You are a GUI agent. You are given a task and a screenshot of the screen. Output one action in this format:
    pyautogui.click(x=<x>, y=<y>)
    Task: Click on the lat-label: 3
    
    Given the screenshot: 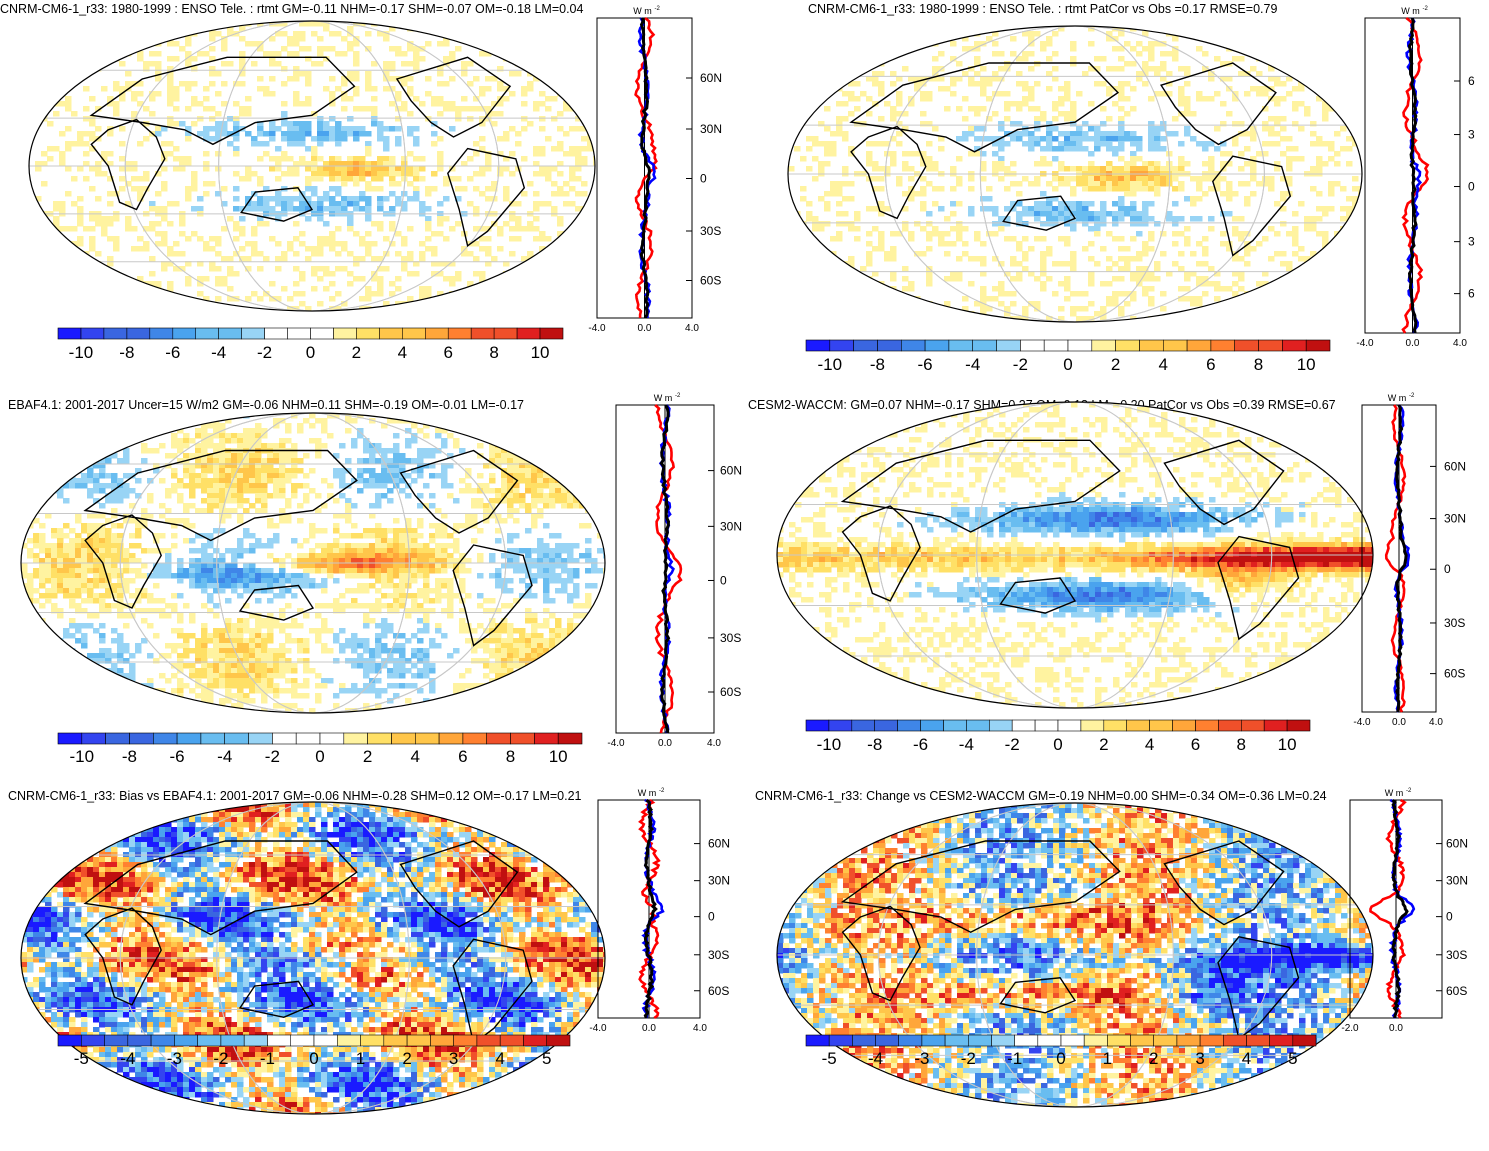 What is the action you would take?
    pyautogui.click(x=1471, y=135)
    